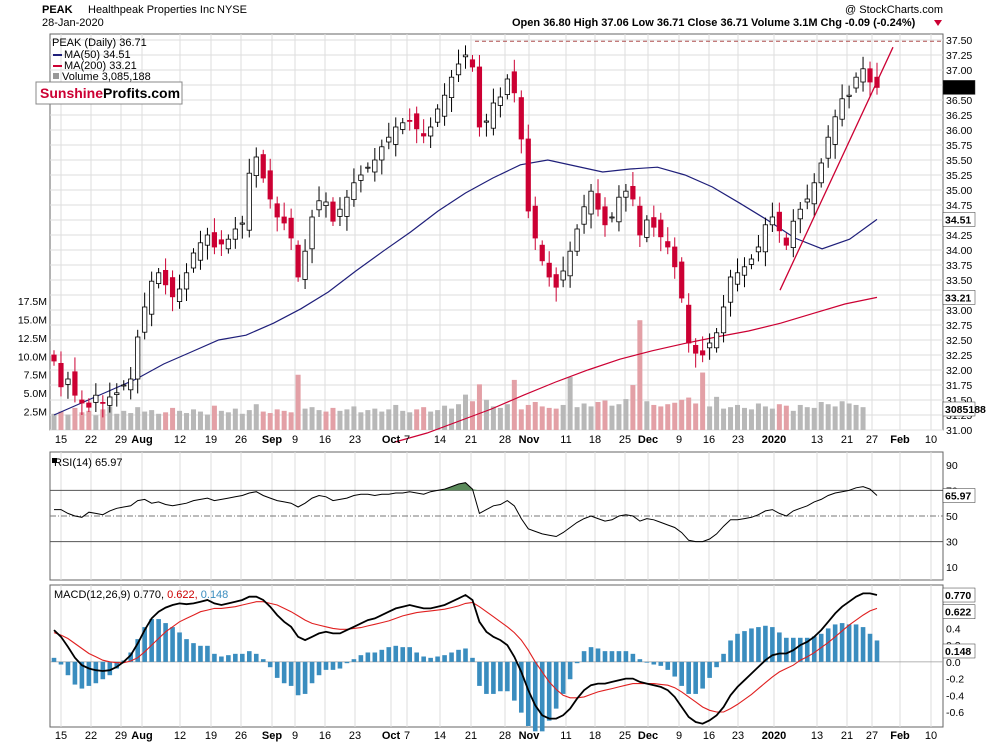 This screenshot has height=744, width=990. What do you see at coordinates (774, 736) in the screenshot?
I see `date-label-bottom: 2020` at bounding box center [774, 736].